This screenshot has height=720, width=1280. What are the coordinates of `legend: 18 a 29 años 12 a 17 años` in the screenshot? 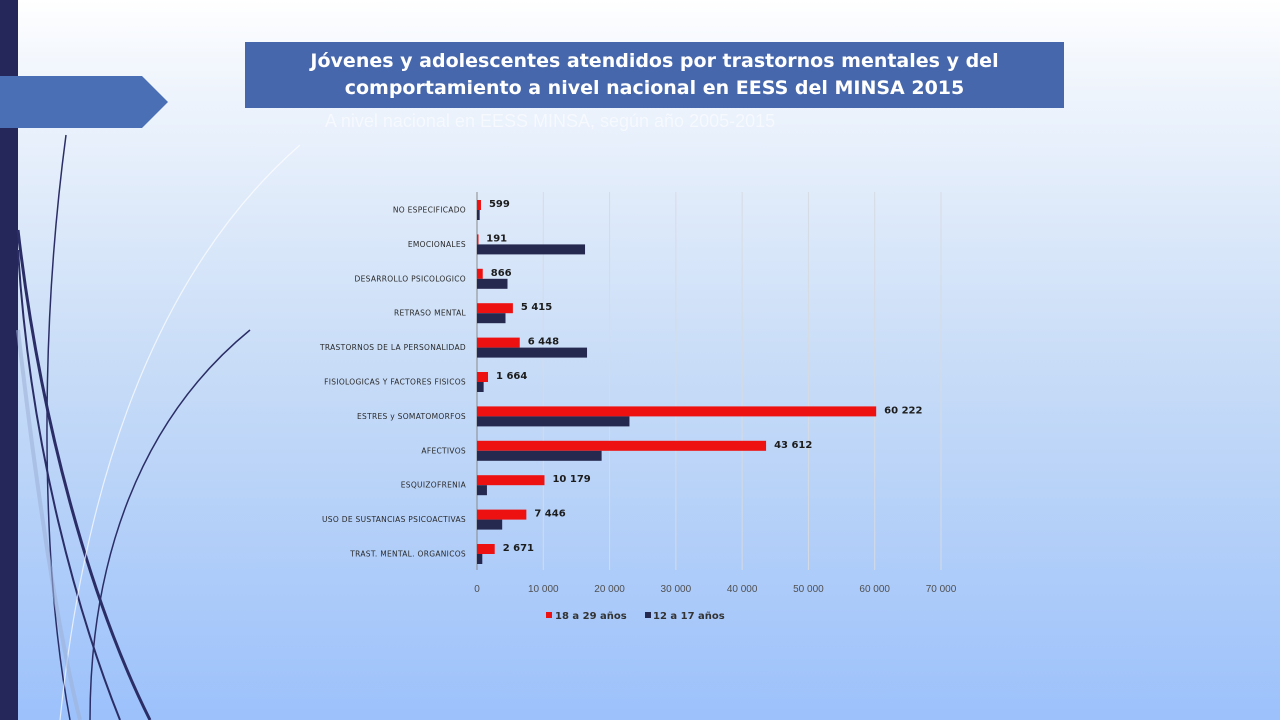 It's located at (635, 616).